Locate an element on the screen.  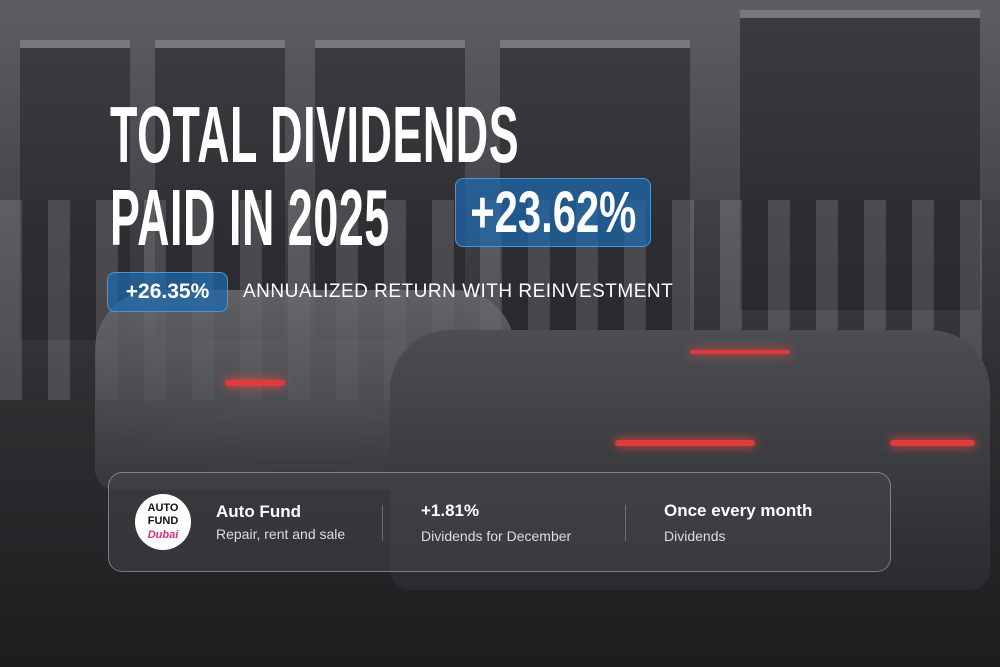
headline-line2: PAID IN 2025 is located at coordinates (250, 217).